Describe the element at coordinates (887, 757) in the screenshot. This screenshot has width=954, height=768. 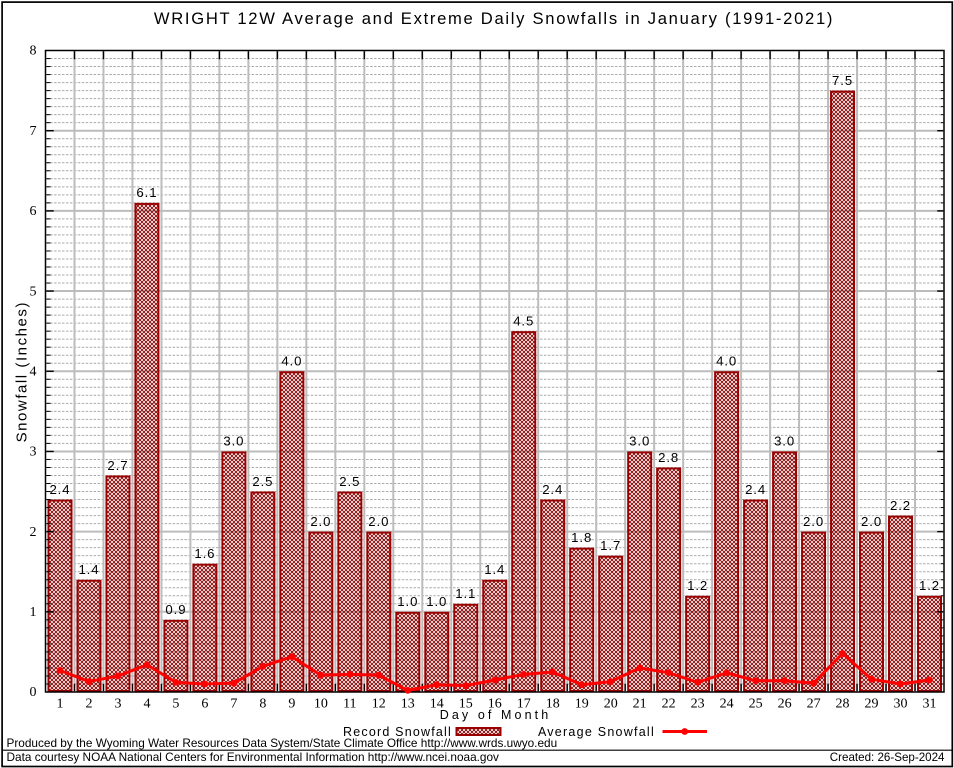
I see `svg-text: Created: 26-Sep-2024` at that location.